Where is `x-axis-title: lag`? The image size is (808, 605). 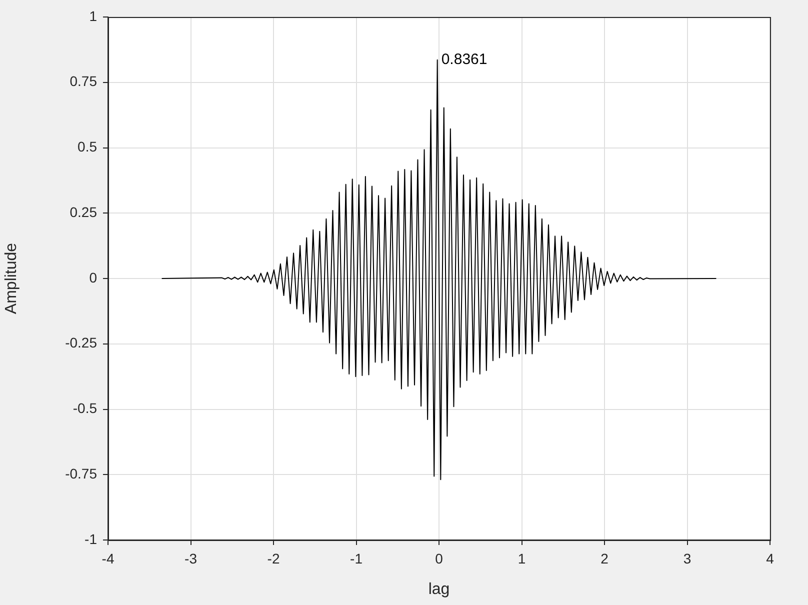 x-axis-title: lag is located at coordinates (439, 589).